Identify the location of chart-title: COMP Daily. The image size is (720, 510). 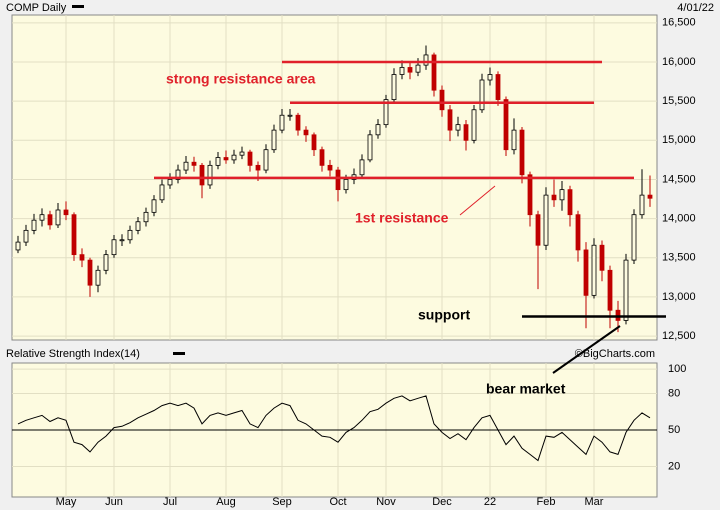
(36, 8).